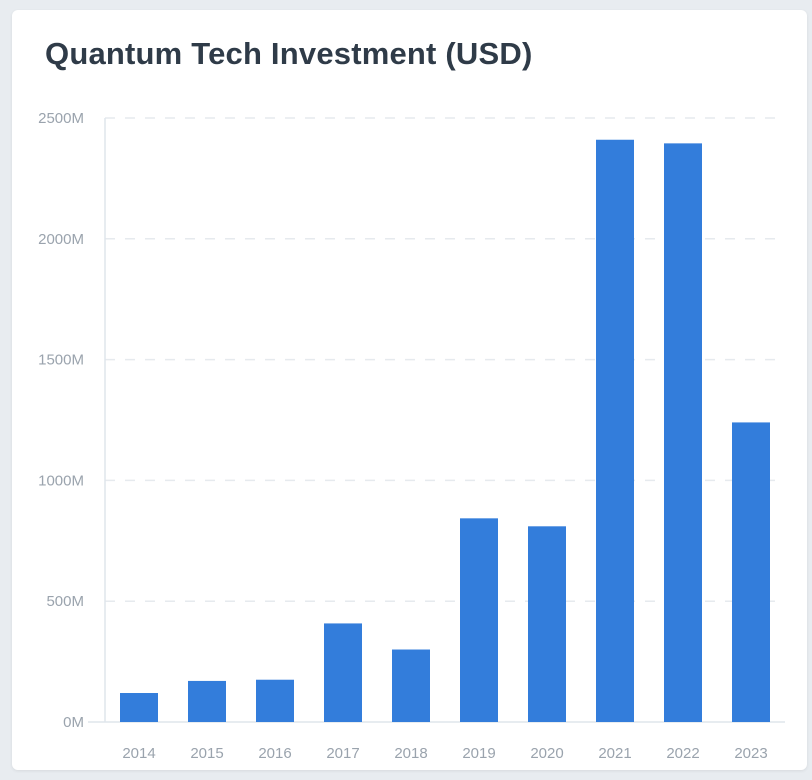 The image size is (812, 780). What do you see at coordinates (342, 753) in the screenshot?
I see `x-tick-label: 2017` at bounding box center [342, 753].